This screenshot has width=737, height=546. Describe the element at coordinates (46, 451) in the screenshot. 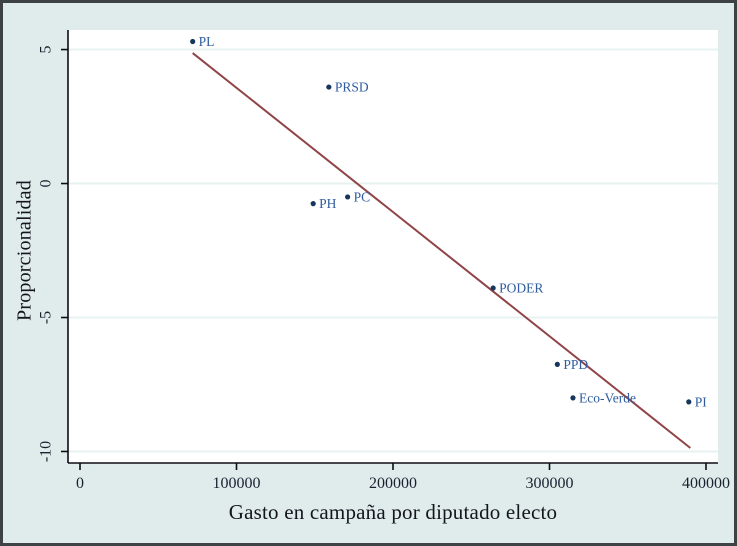

I see `y-tick-label: -10` at that location.